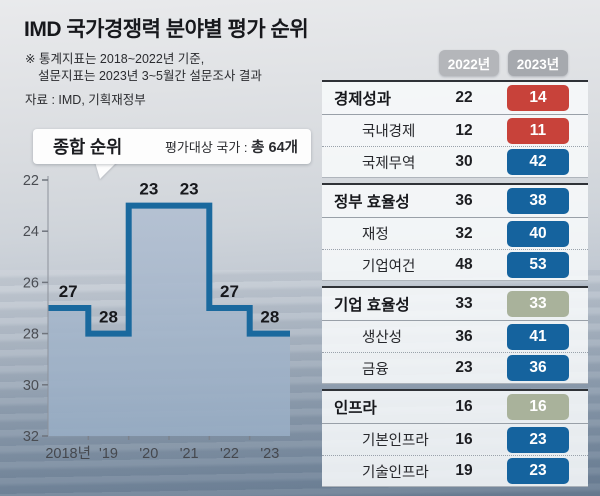  I want to click on row-label: 인프라, so click(355, 408).